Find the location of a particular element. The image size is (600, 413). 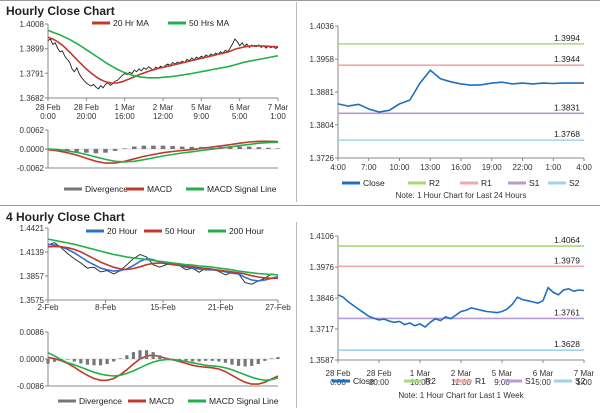

level-label-s2: 1.3628 is located at coordinates (567, 344).